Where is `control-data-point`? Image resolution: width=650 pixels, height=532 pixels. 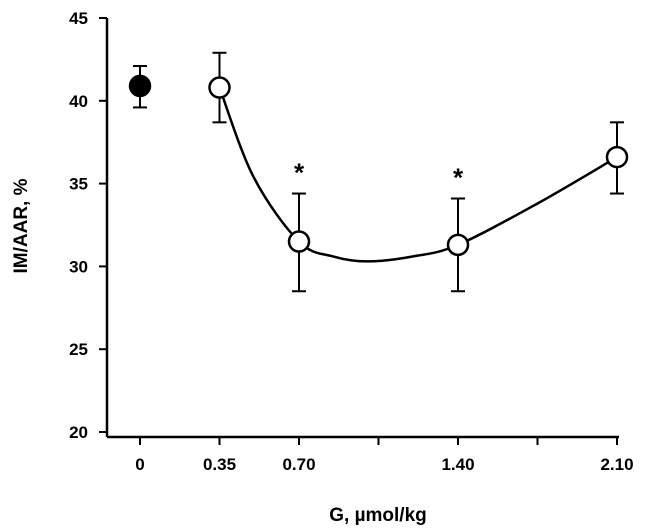 control-data-point is located at coordinates (140, 86).